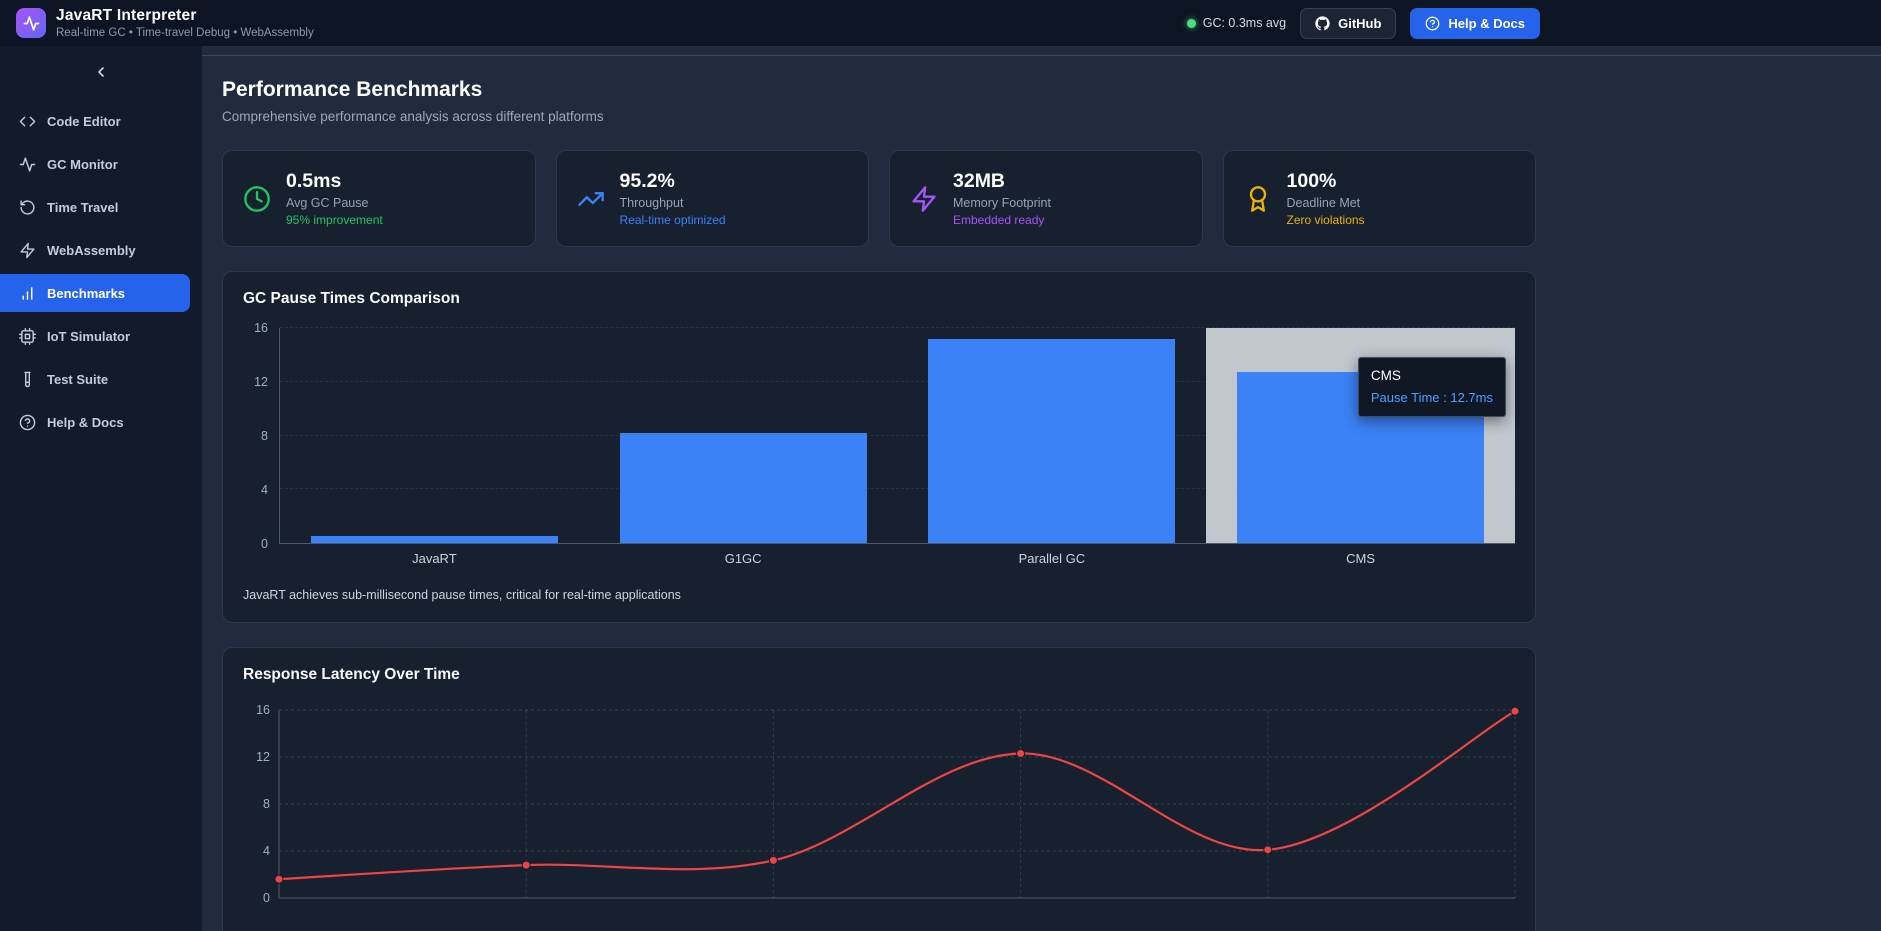 This screenshot has height=931, width=1881. I want to click on cpu-icon, so click(27, 336).